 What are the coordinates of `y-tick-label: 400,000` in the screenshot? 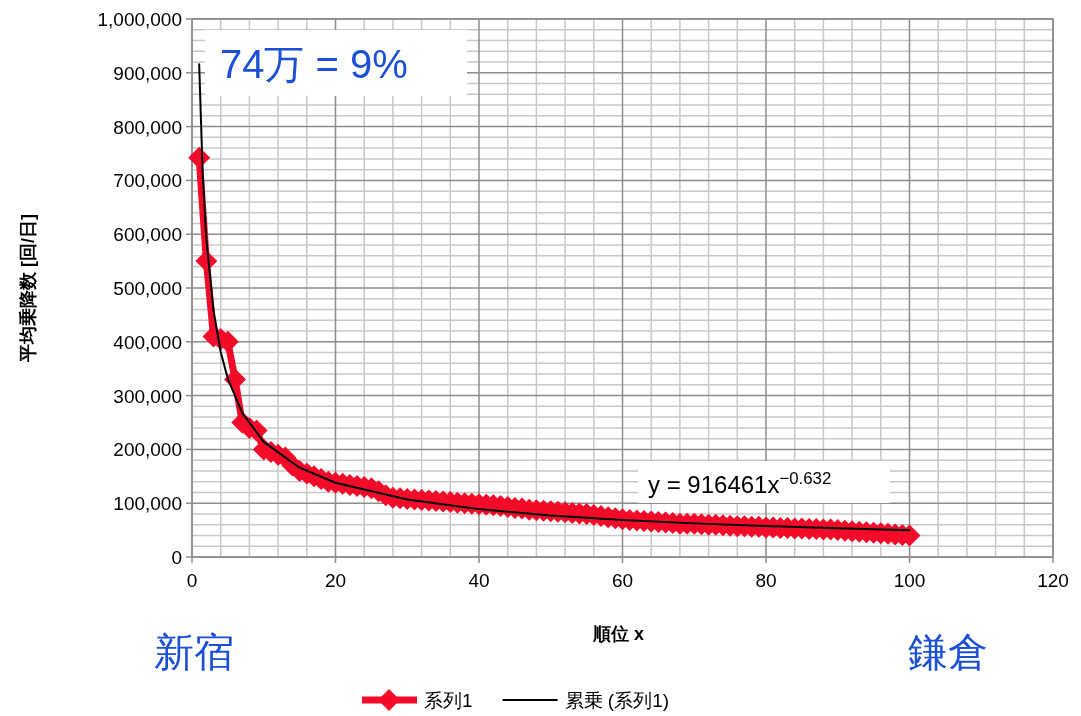 It's located at (147, 342).